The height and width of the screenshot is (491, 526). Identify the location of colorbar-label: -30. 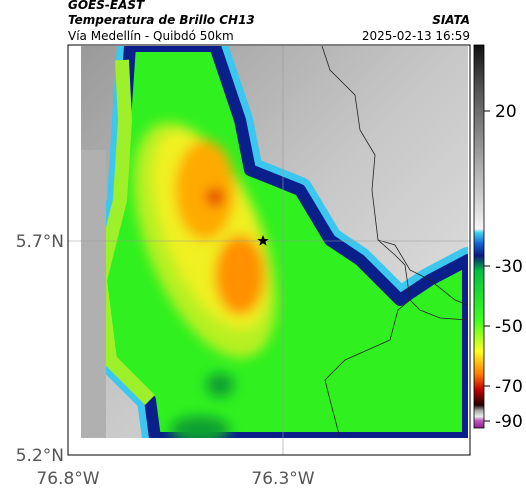
(509, 267).